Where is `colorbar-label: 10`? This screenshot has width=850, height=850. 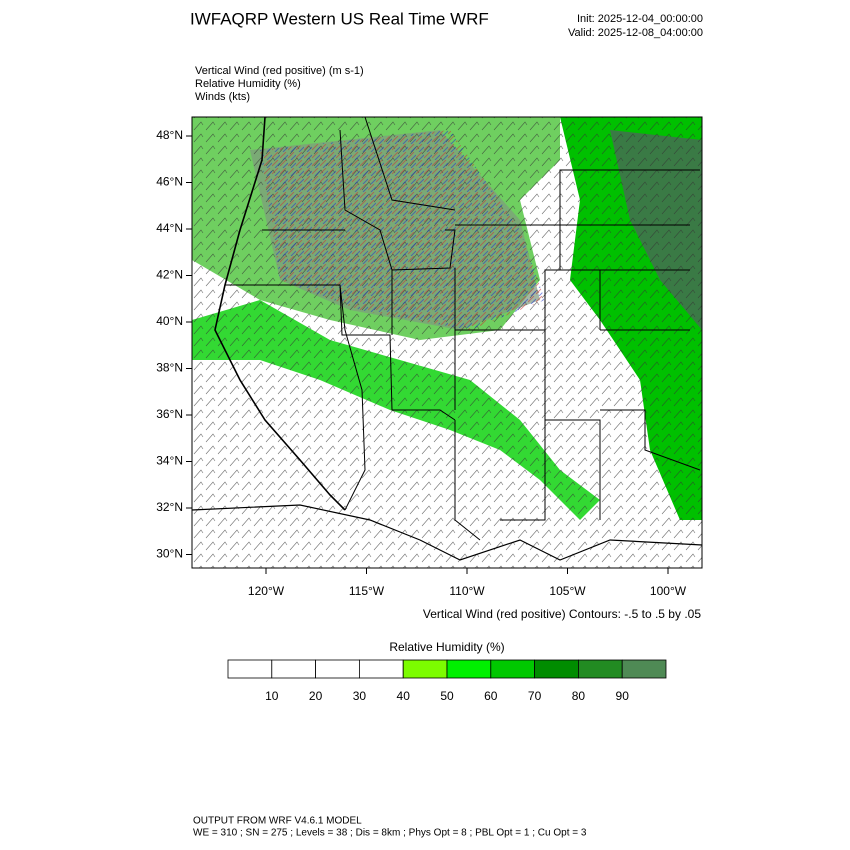
colorbar-label: 10 is located at coordinates (272, 696).